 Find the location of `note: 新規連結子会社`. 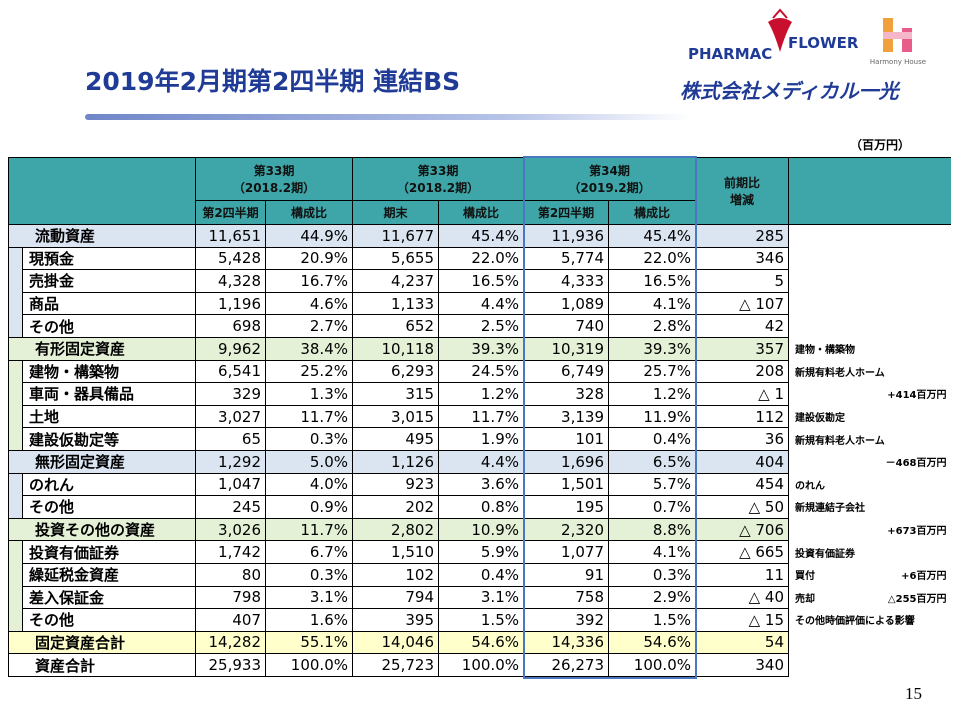

note: 新規連結子会社 is located at coordinates (830, 509).